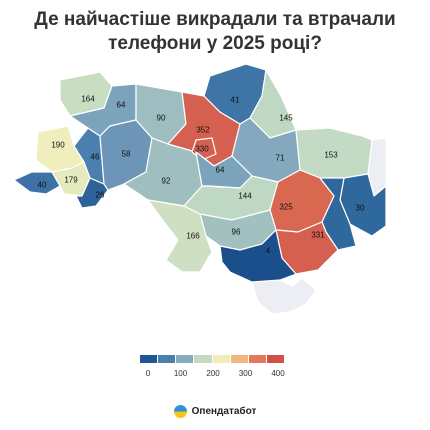 This screenshot has height=430, width=430. Describe the element at coordinates (126, 154) in the screenshot. I see `region-value-khmelnytskyi: 58` at that location.